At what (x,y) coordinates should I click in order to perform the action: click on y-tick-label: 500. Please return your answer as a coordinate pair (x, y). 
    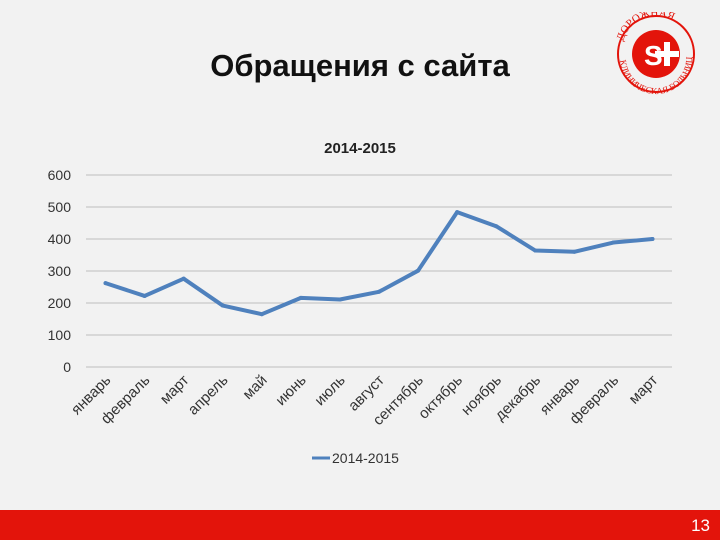
    Looking at the image, I should click on (60, 207).